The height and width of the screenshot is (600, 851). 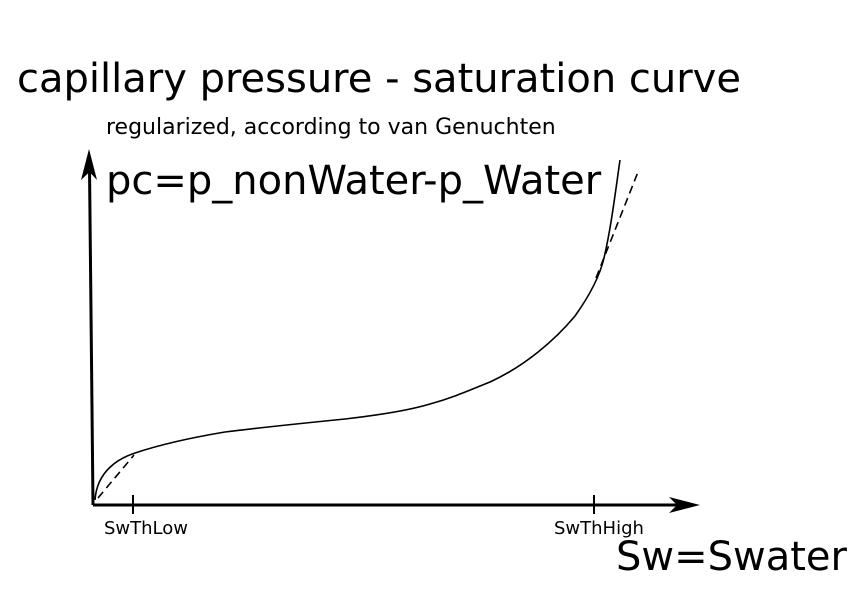 I want to click on y-axis-arrowhead, so click(x=89, y=164).